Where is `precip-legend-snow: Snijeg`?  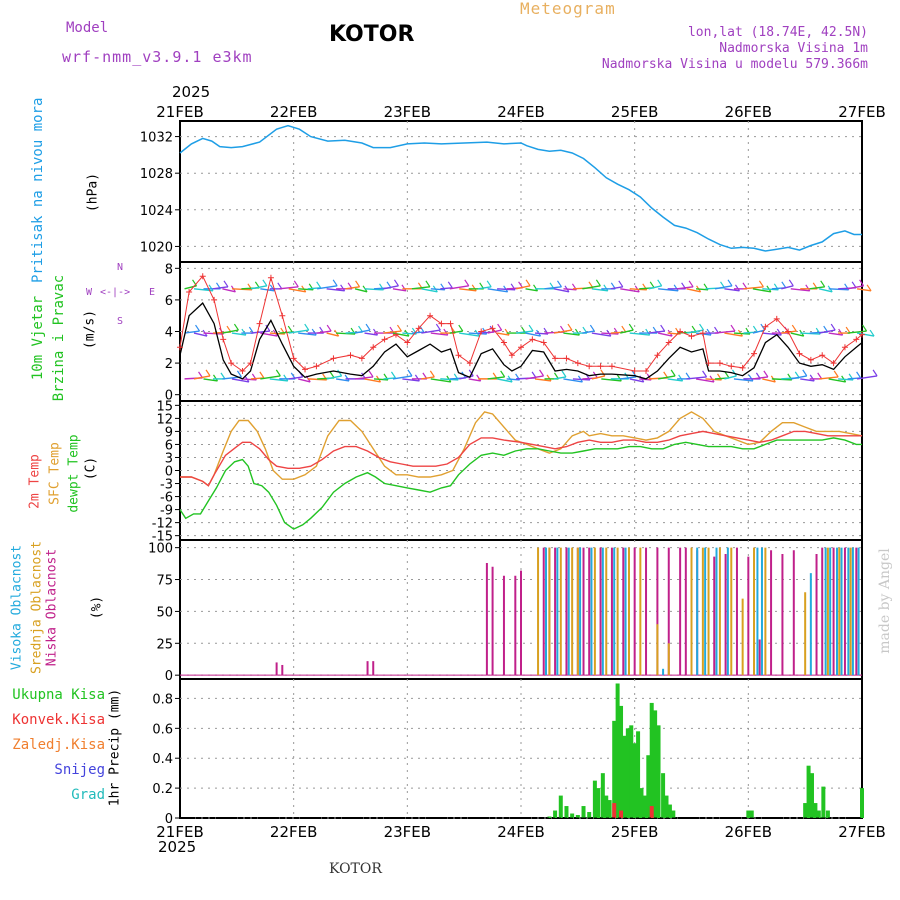 precip-legend-snow: Snijeg is located at coordinates (79, 770).